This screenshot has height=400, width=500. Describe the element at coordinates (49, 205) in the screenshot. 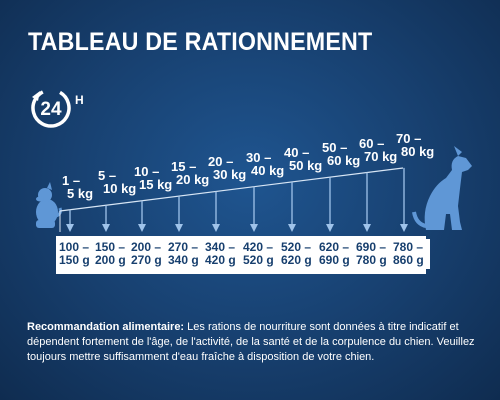

I see `small-dog-icon` at that location.